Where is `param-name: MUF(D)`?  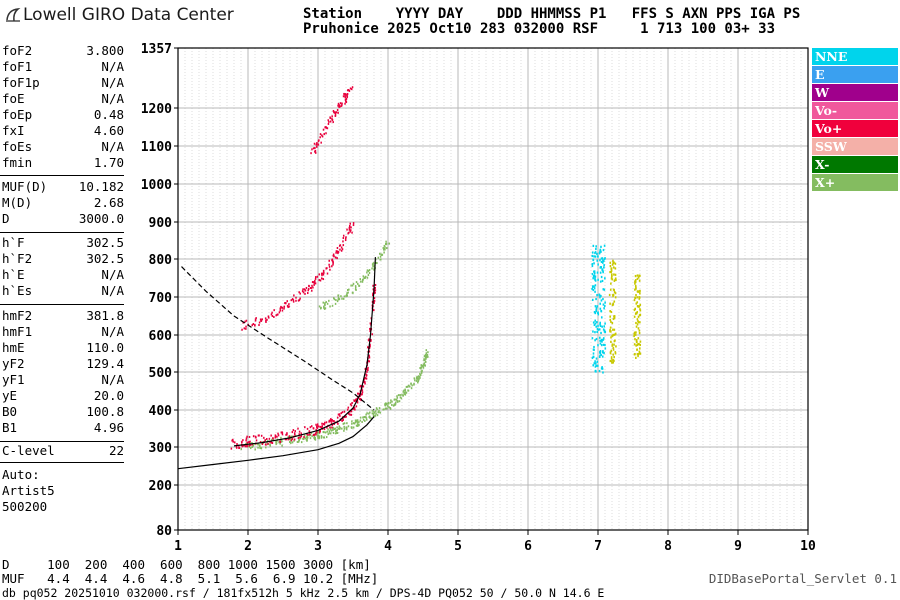 param-name: MUF(D) is located at coordinates (25, 186).